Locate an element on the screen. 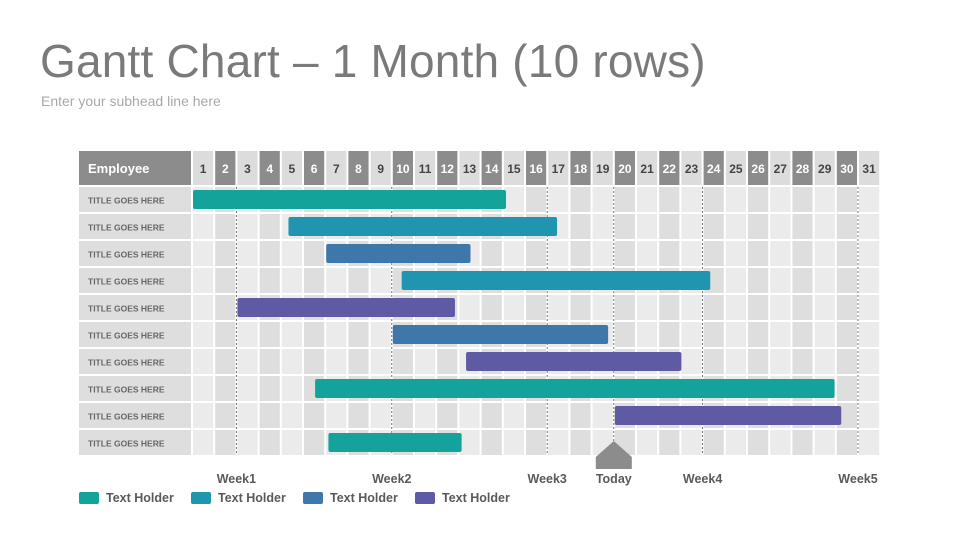  header-day-label: 7 is located at coordinates (336, 169).